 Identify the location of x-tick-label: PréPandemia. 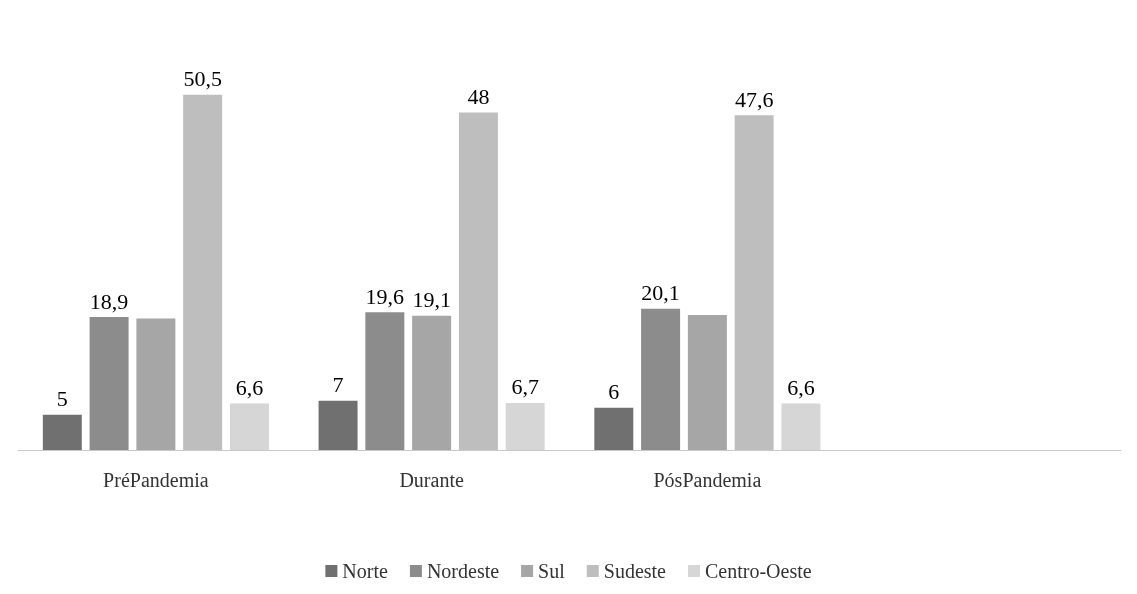
(156, 480).